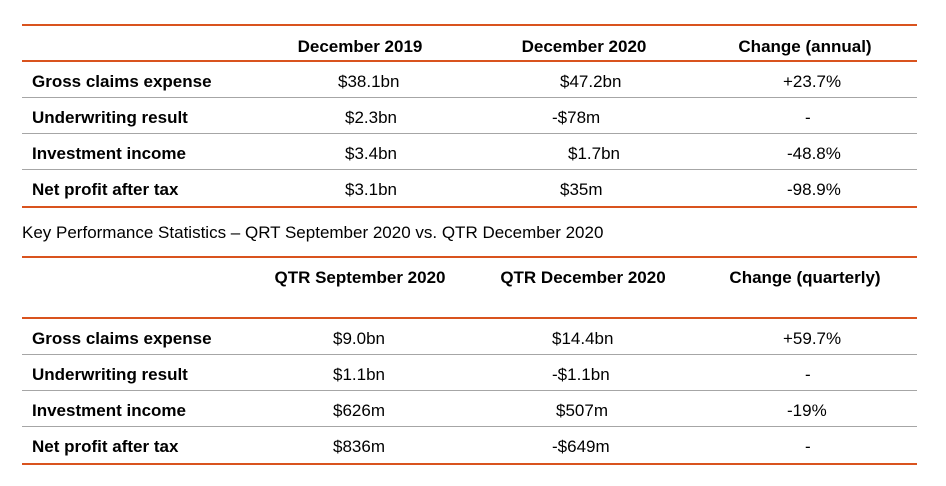 The height and width of the screenshot is (486, 946). Describe the element at coordinates (360, 46) in the screenshot. I see `column-header-december-2019: December 2019` at that location.